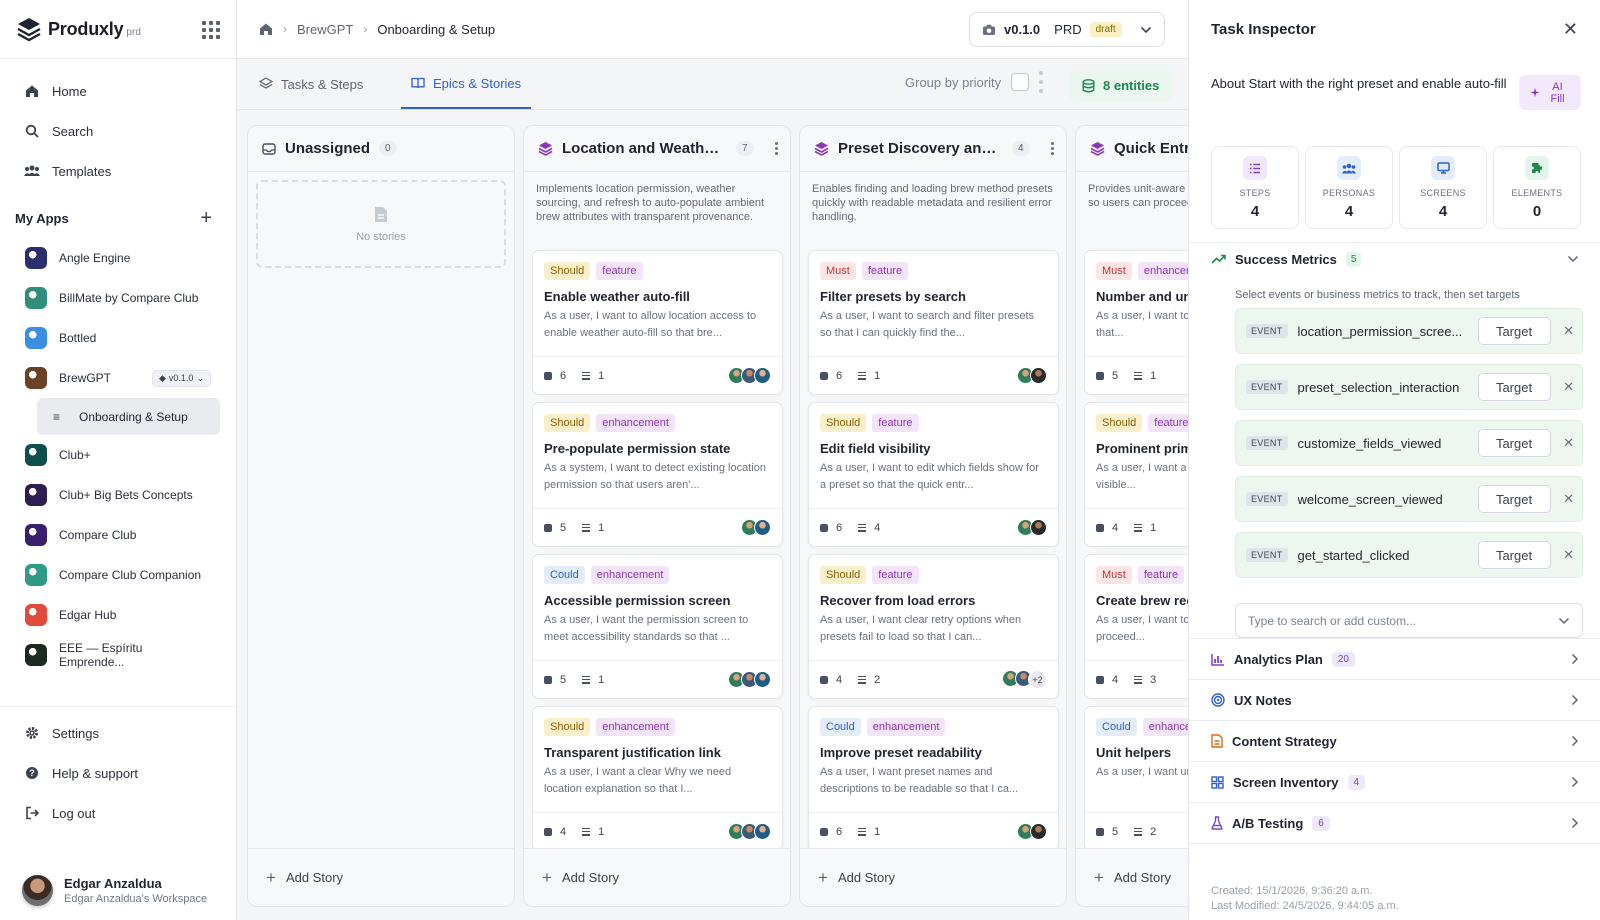 The height and width of the screenshot is (920, 1600). I want to click on story-tags: Could enhancement, so click(657, 575).